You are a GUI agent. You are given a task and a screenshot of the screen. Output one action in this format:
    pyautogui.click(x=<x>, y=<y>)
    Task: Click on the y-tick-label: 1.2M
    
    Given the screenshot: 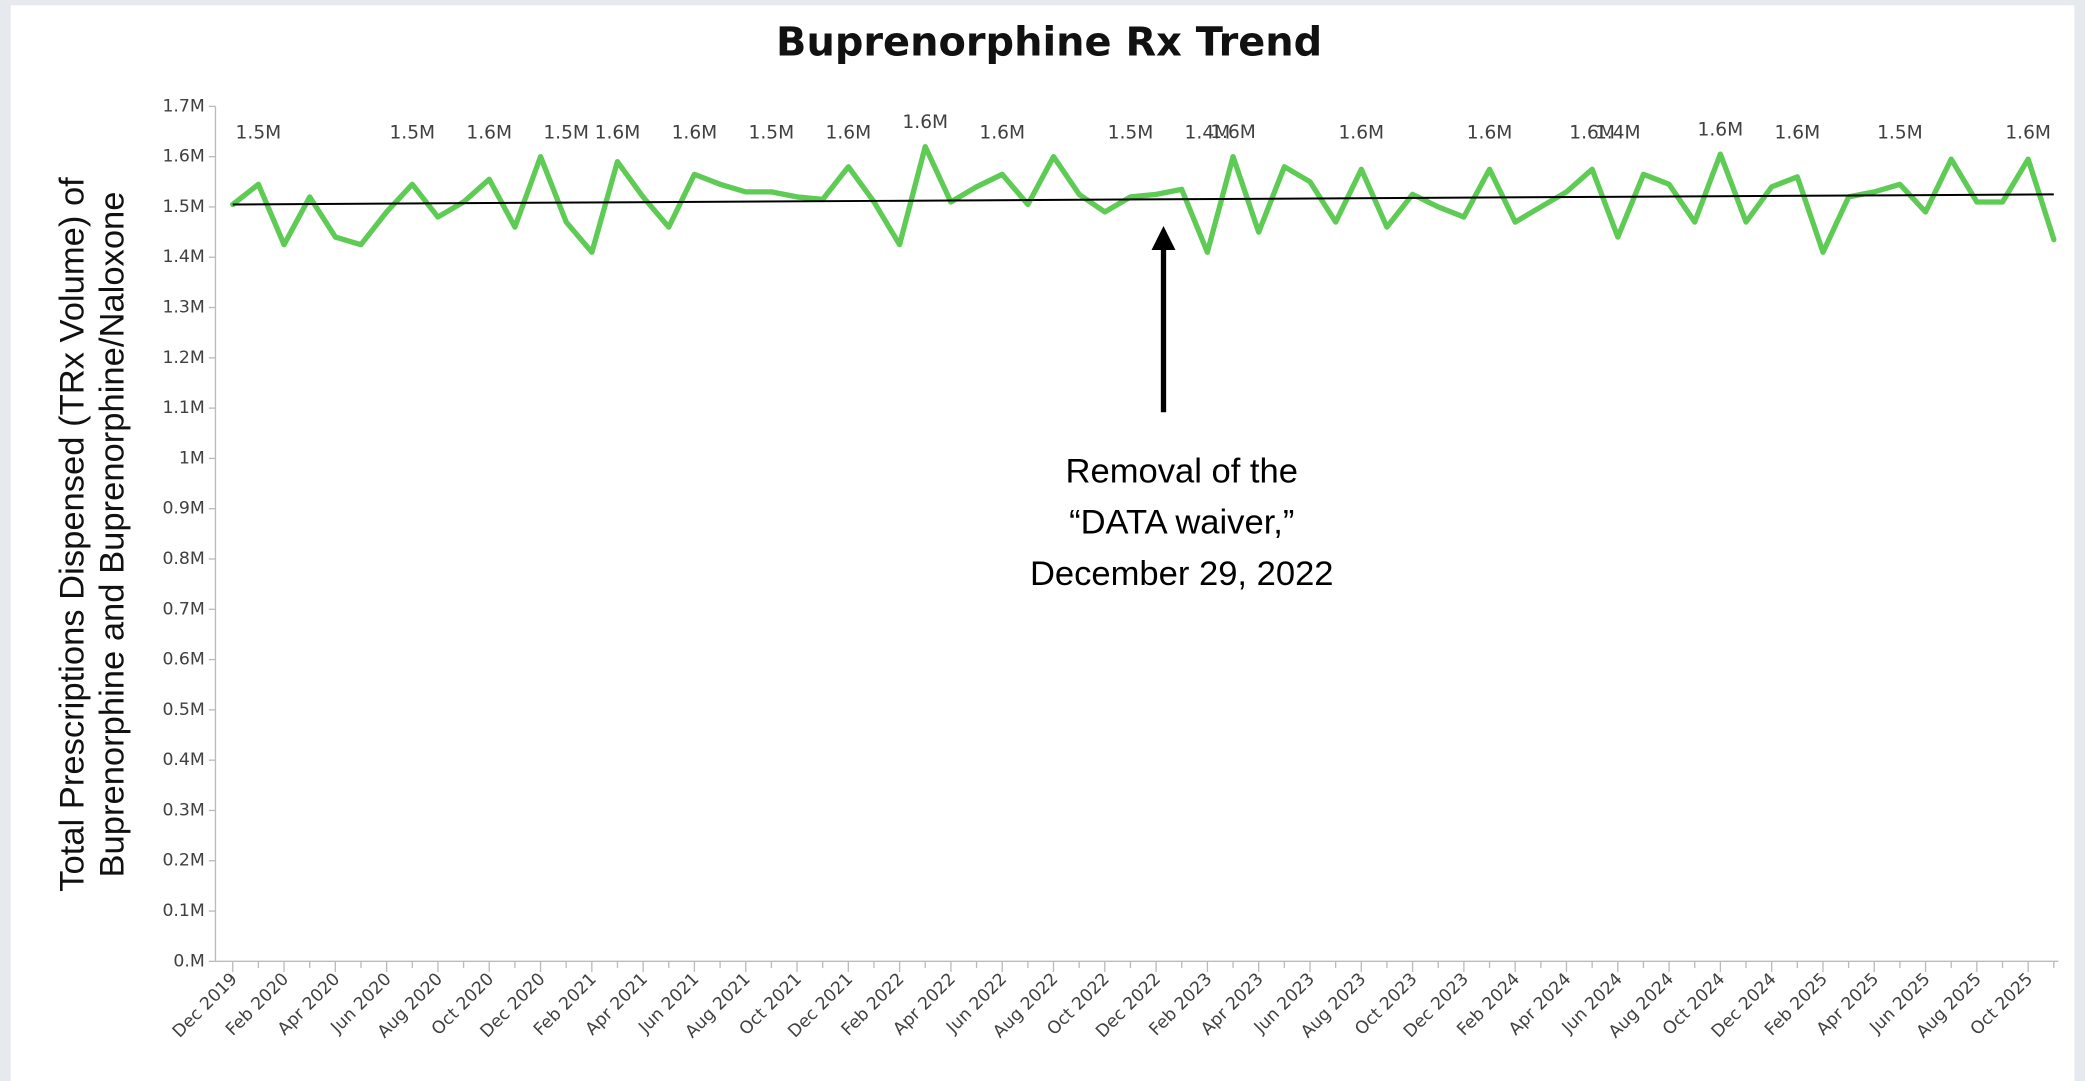 What is the action you would take?
    pyautogui.click(x=183, y=358)
    